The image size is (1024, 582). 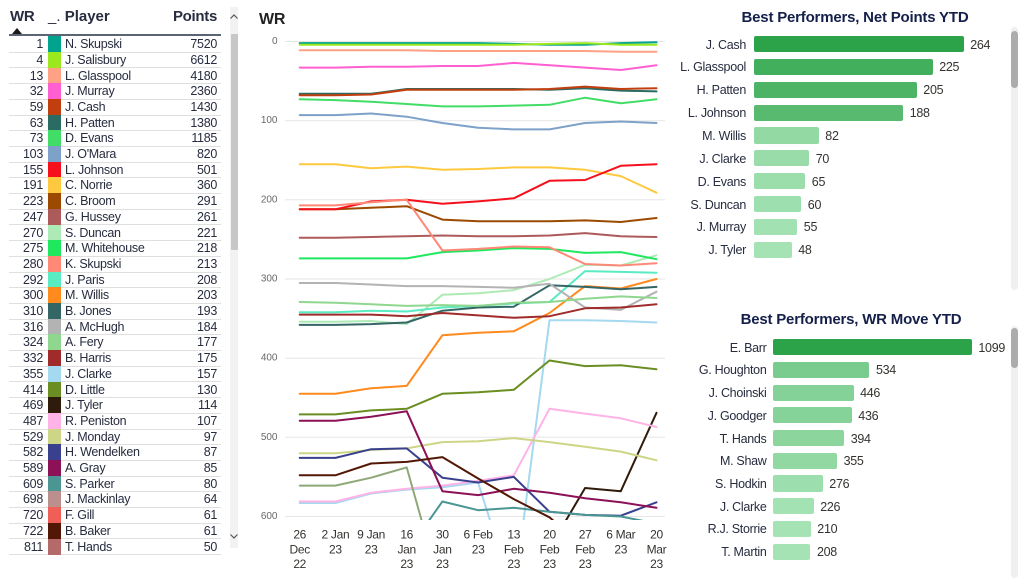 I want to click on svg-text: 22, so click(x=299, y=564).